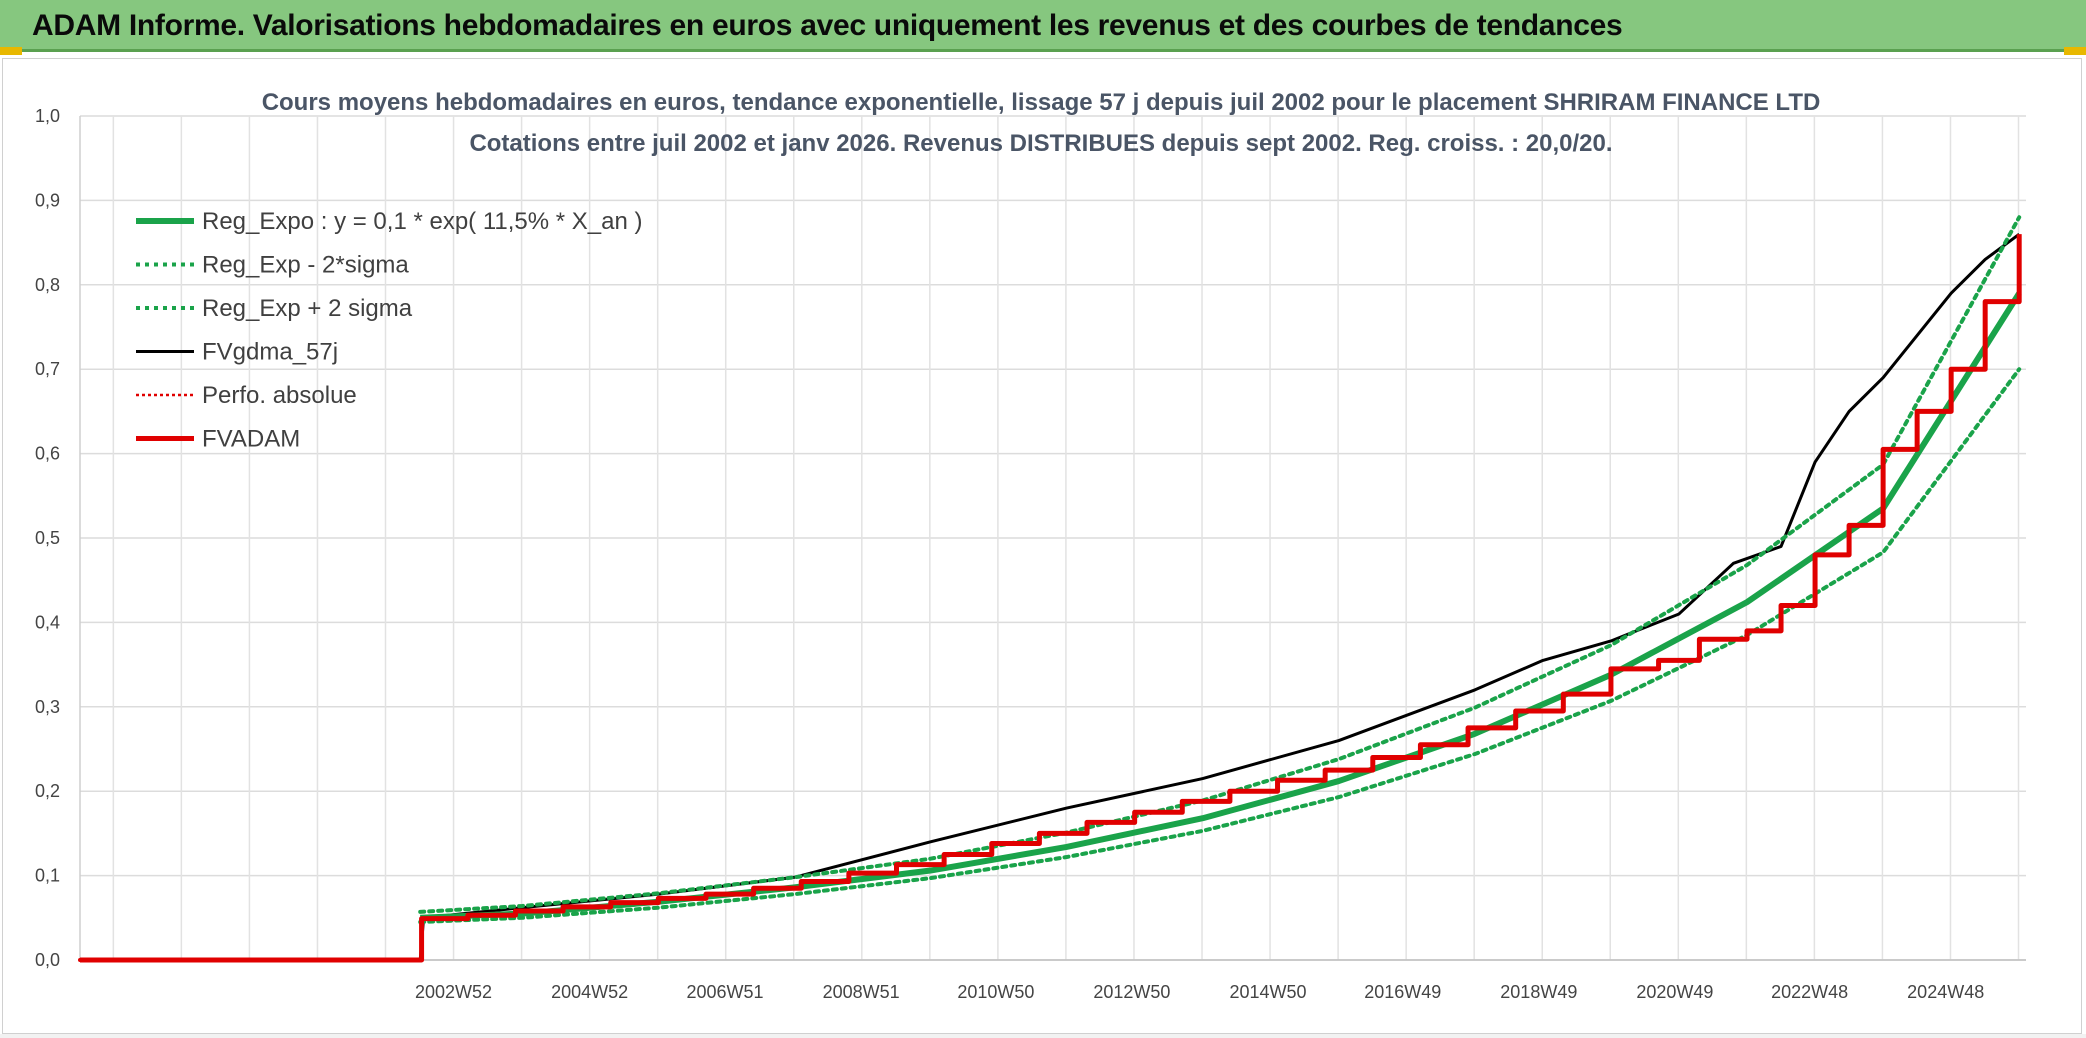  I want to click on y-tick-label: 0,5, so click(47, 538).